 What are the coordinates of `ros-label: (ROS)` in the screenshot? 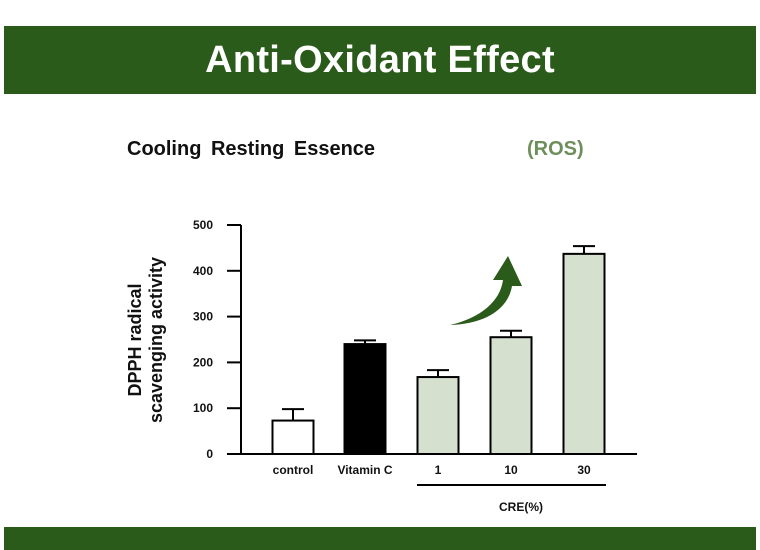 It's located at (555, 149).